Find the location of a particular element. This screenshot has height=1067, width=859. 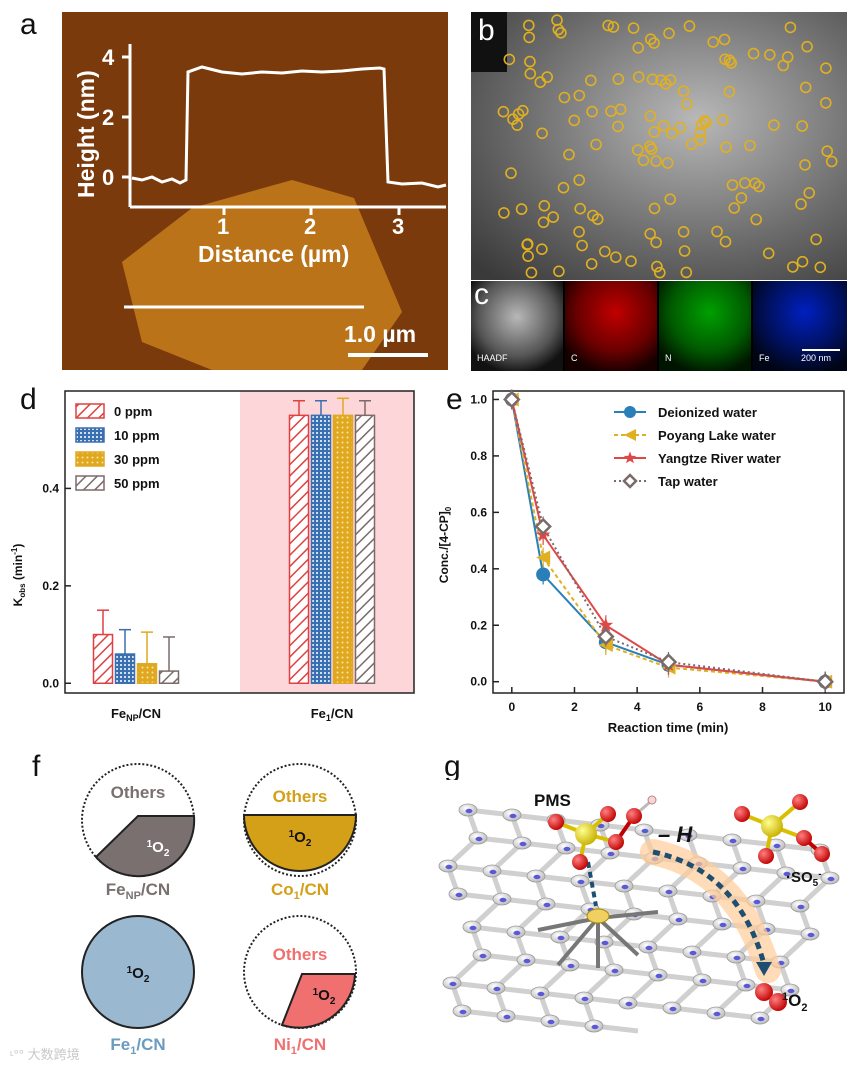

eds-scale-bar-label: 200 nm is located at coordinates (816, 358).